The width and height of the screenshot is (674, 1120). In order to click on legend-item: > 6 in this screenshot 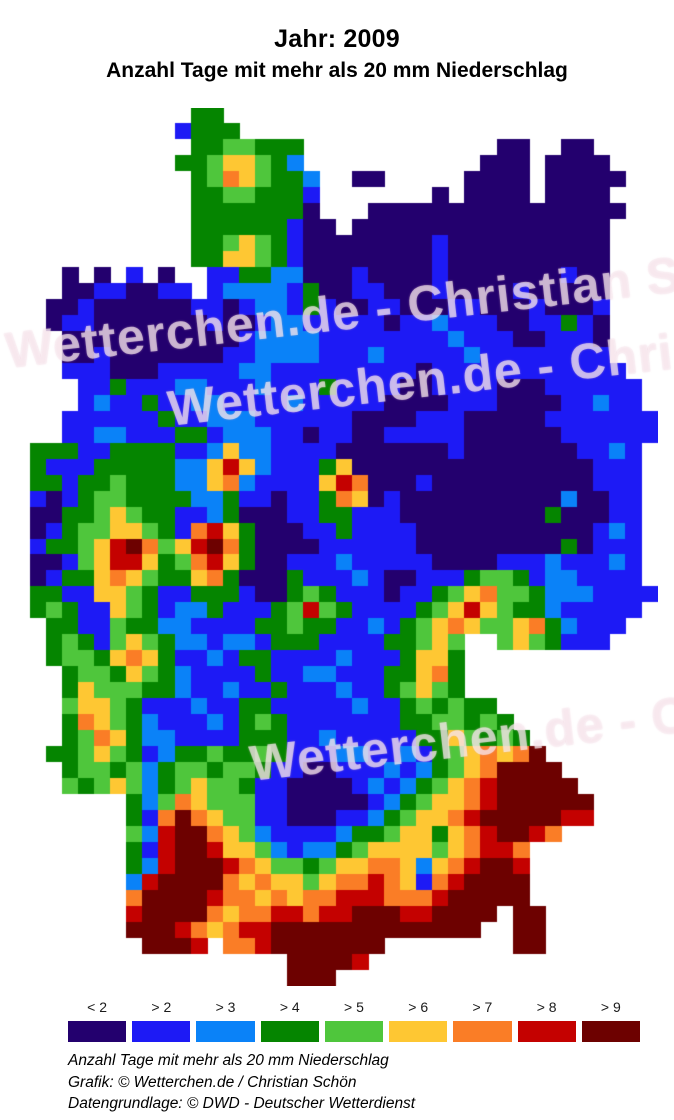, I will do `click(418, 1020)`.